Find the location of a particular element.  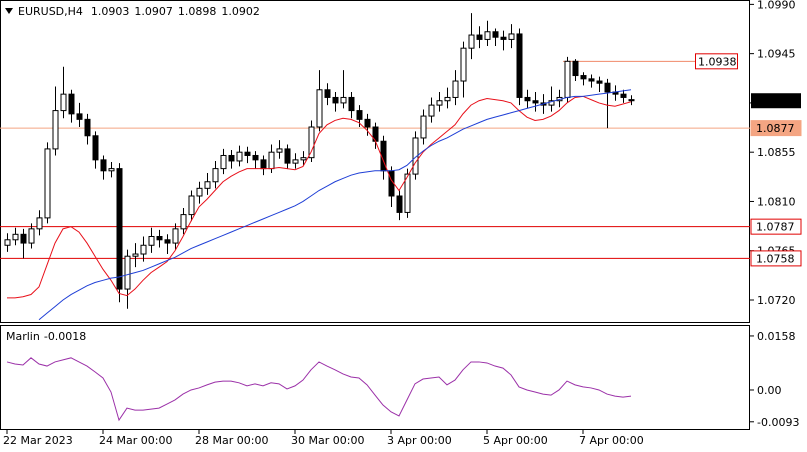

y-tick-label: 1.0990 is located at coordinates (776, 5).